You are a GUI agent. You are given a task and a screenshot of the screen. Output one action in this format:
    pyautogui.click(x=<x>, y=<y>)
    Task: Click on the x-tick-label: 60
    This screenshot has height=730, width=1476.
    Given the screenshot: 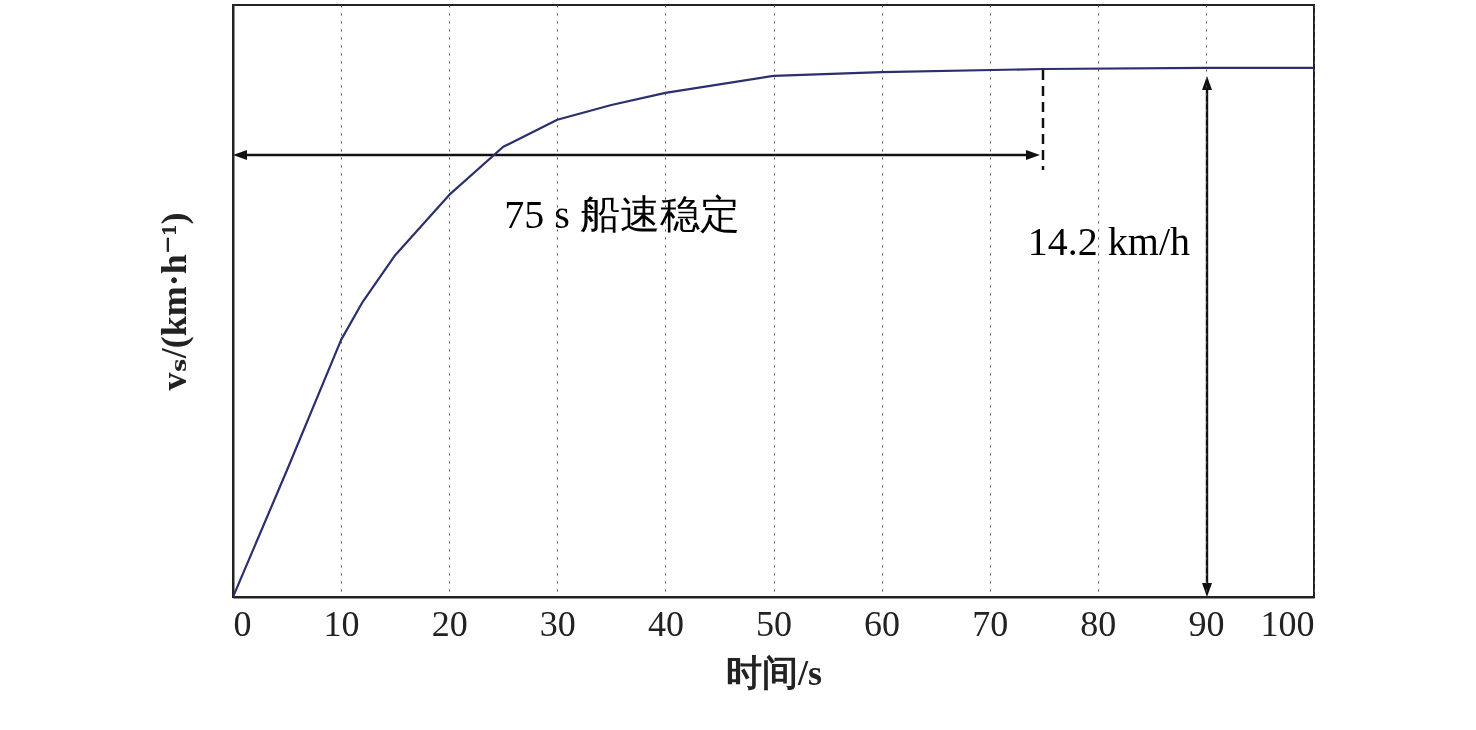 What is the action you would take?
    pyautogui.click(x=882, y=623)
    